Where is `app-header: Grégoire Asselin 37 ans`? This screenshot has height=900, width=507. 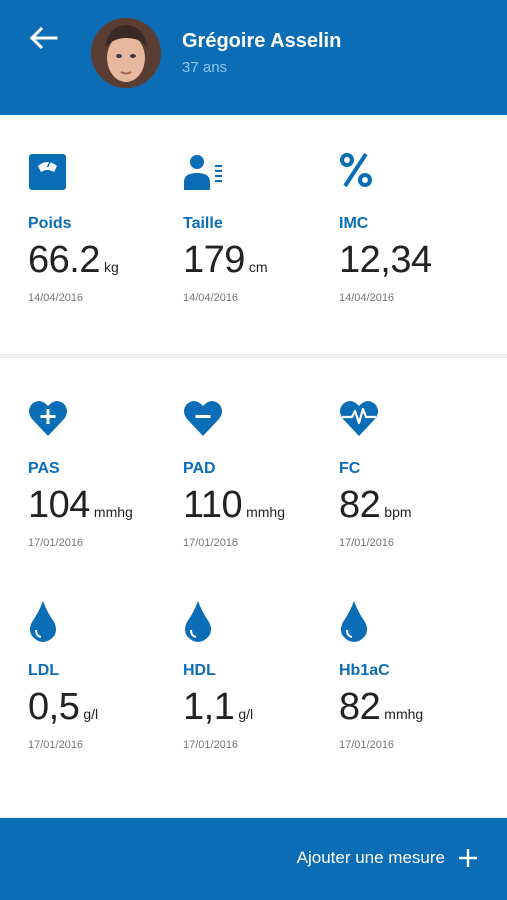
app-header: Grégoire Asselin 37 ans is located at coordinates (253, 57).